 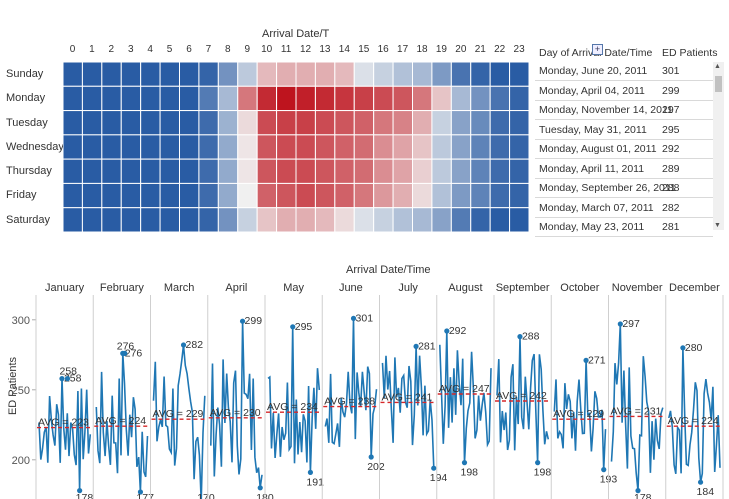 I want to click on average-label: AVG = 231, so click(x=636, y=411).